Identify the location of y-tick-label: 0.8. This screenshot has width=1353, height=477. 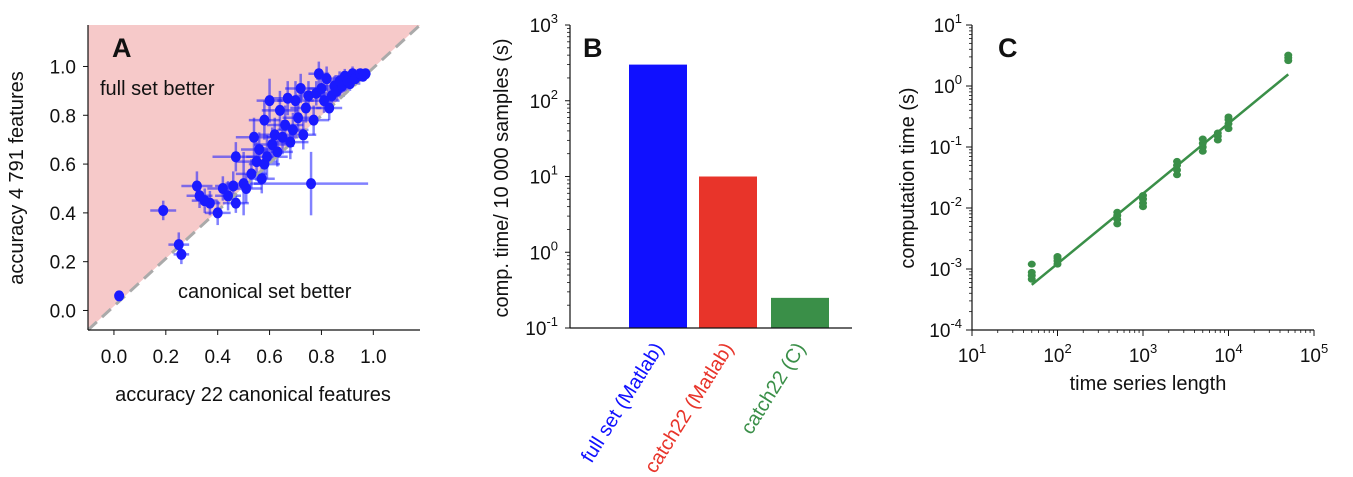
(63, 116).